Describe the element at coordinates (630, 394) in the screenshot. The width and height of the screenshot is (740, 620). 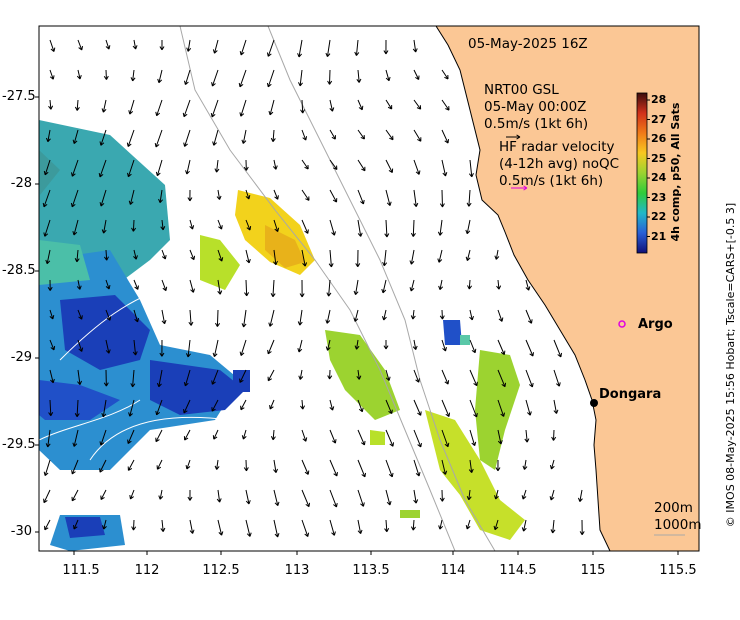
I see `place-label-dongara: Dongara` at that location.